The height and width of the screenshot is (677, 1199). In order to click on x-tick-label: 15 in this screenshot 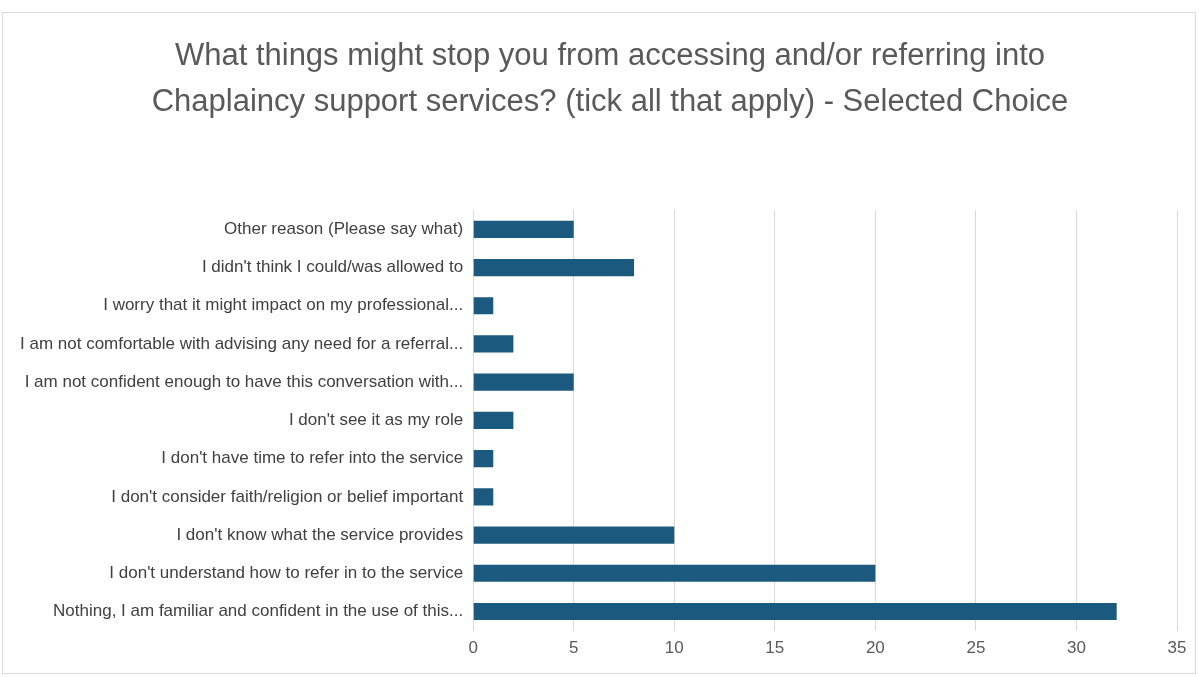, I will do `click(775, 648)`.